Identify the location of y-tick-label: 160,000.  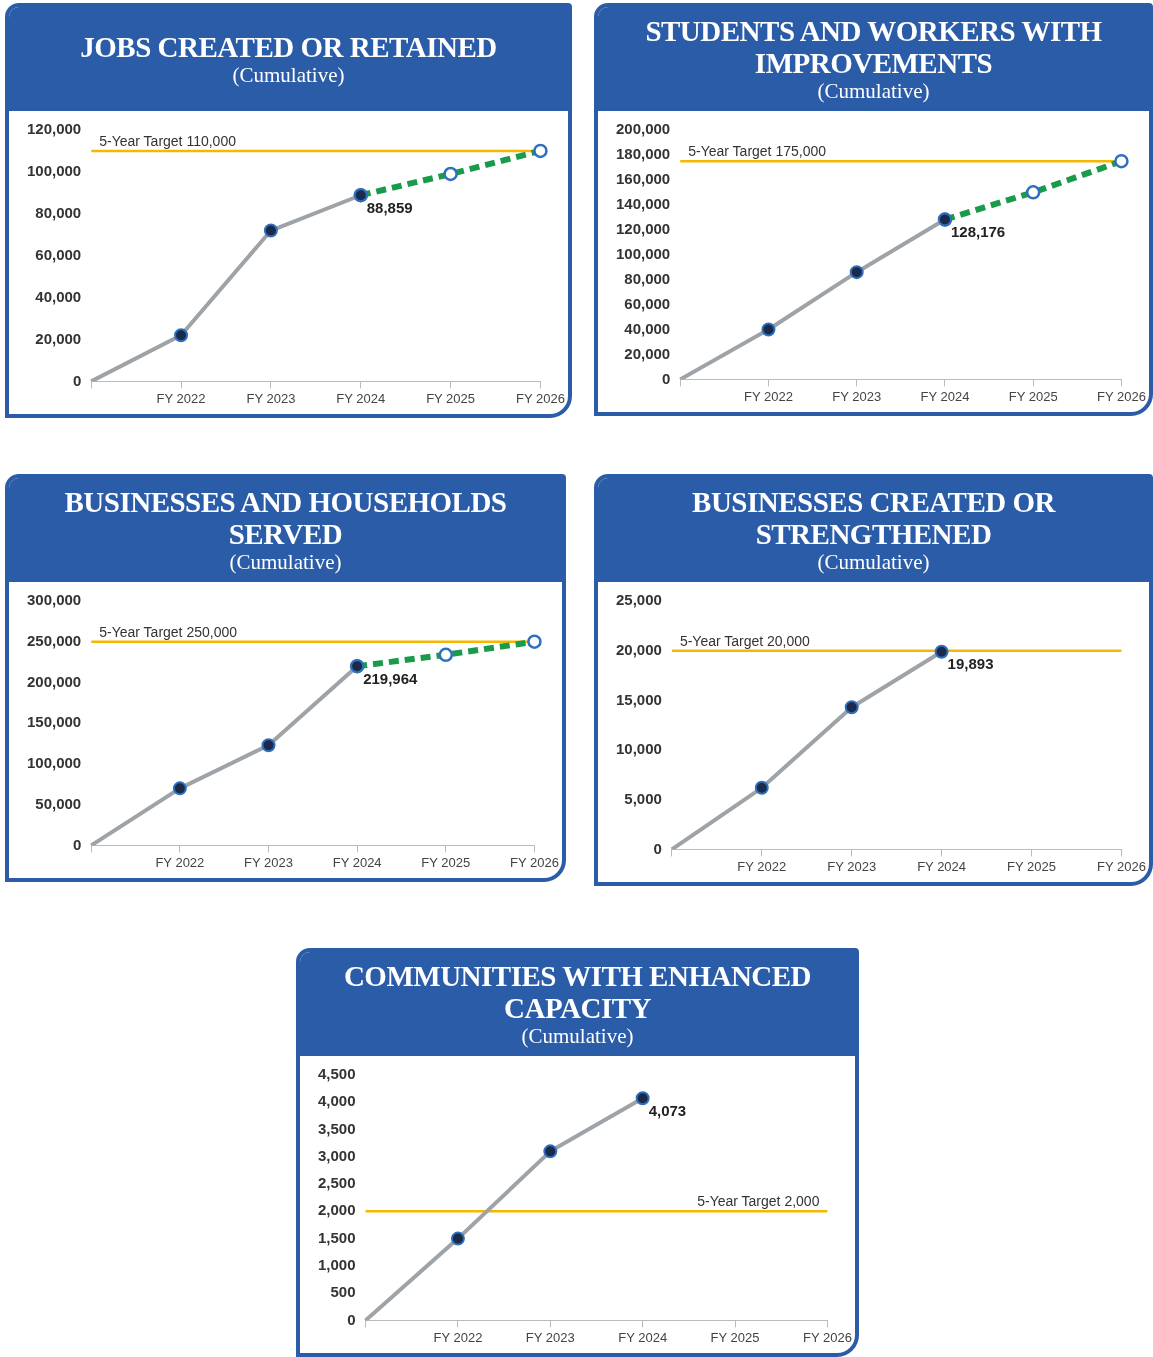
(643, 179).